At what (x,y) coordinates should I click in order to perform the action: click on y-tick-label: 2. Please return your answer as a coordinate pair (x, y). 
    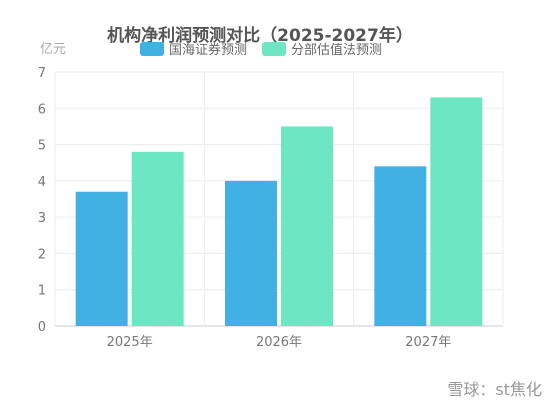
    Looking at the image, I should click on (42, 254).